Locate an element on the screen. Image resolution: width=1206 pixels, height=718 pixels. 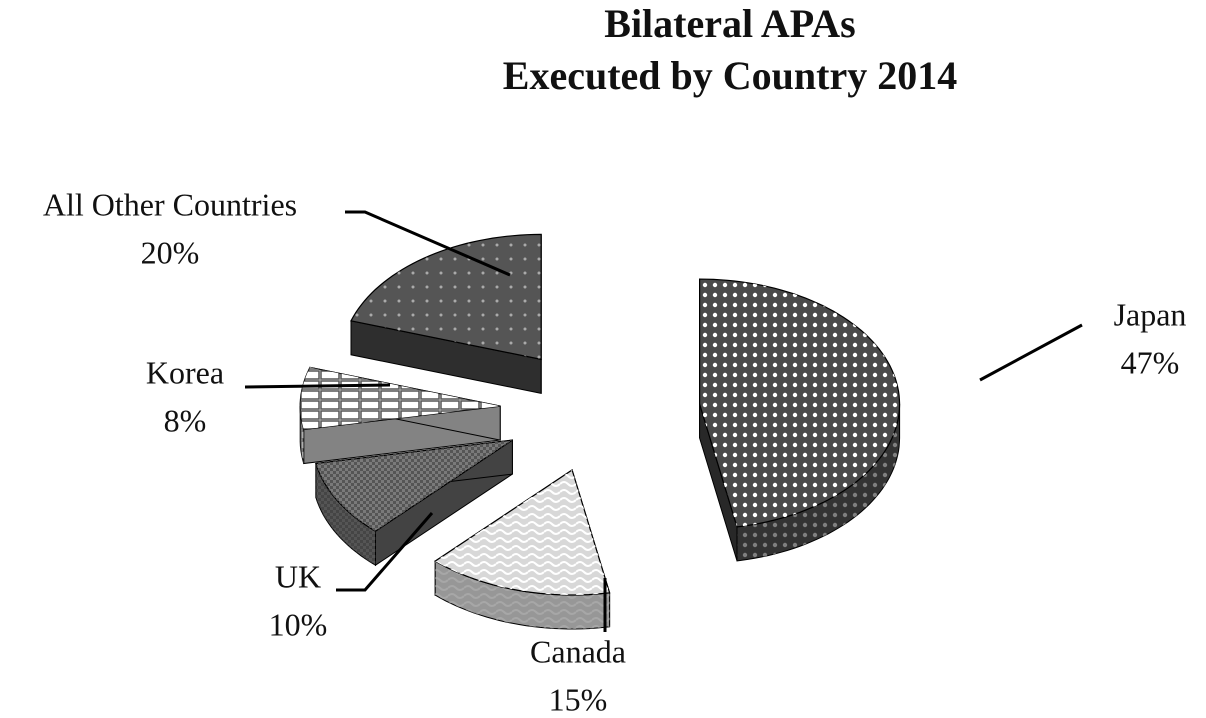
category-label: UK is located at coordinates (298, 576).